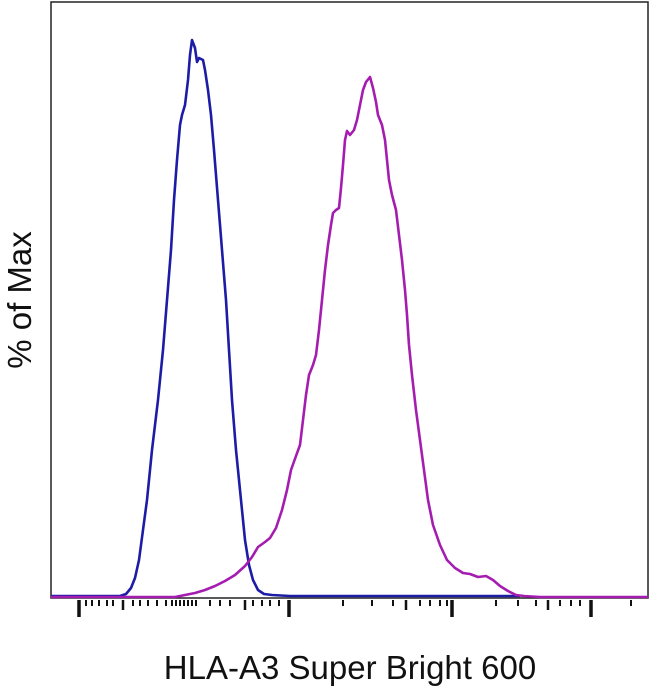 The width and height of the screenshot is (650, 694). I want to click on x-axis-label: HLA-A3 Super Bright 600, so click(350, 667).